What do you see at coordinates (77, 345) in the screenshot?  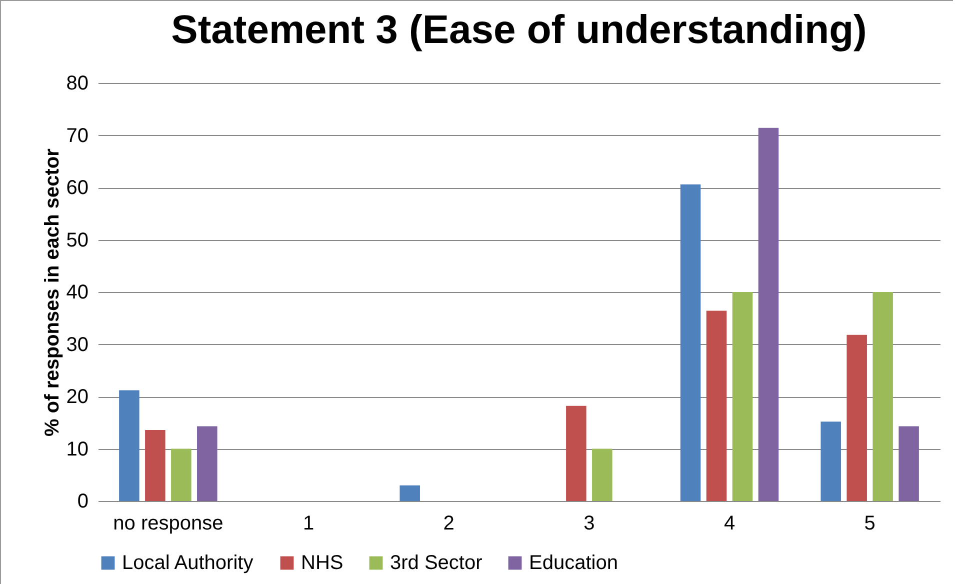 I see `y-tick-label: 30` at bounding box center [77, 345].